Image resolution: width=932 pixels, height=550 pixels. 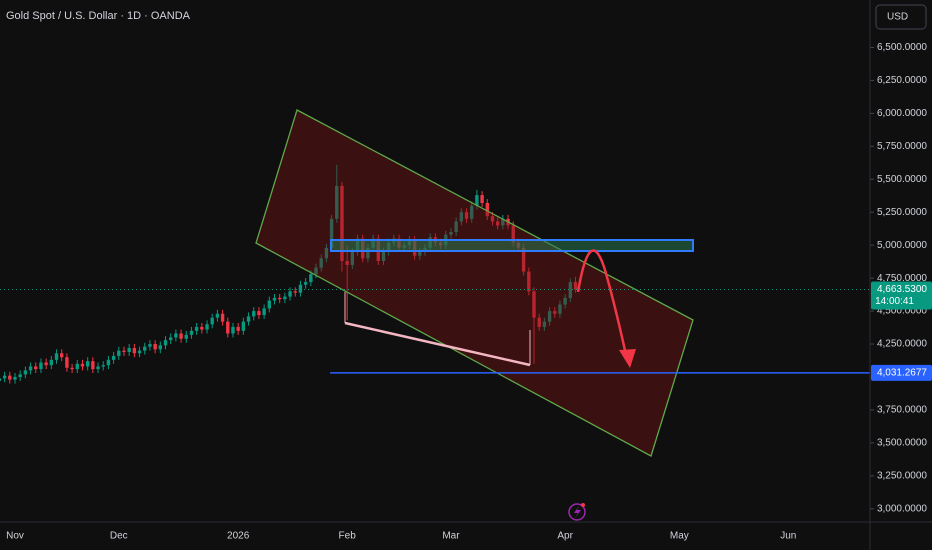 I want to click on x-tick-label: May, so click(x=679, y=536).